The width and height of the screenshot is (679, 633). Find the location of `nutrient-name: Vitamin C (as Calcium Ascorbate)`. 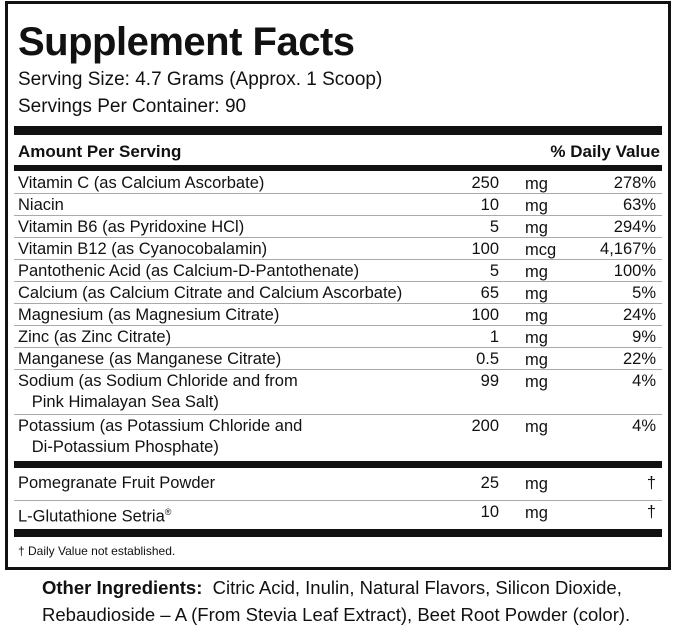

nutrient-name: Vitamin C (as Calcium Ascorbate) is located at coordinates (141, 183).